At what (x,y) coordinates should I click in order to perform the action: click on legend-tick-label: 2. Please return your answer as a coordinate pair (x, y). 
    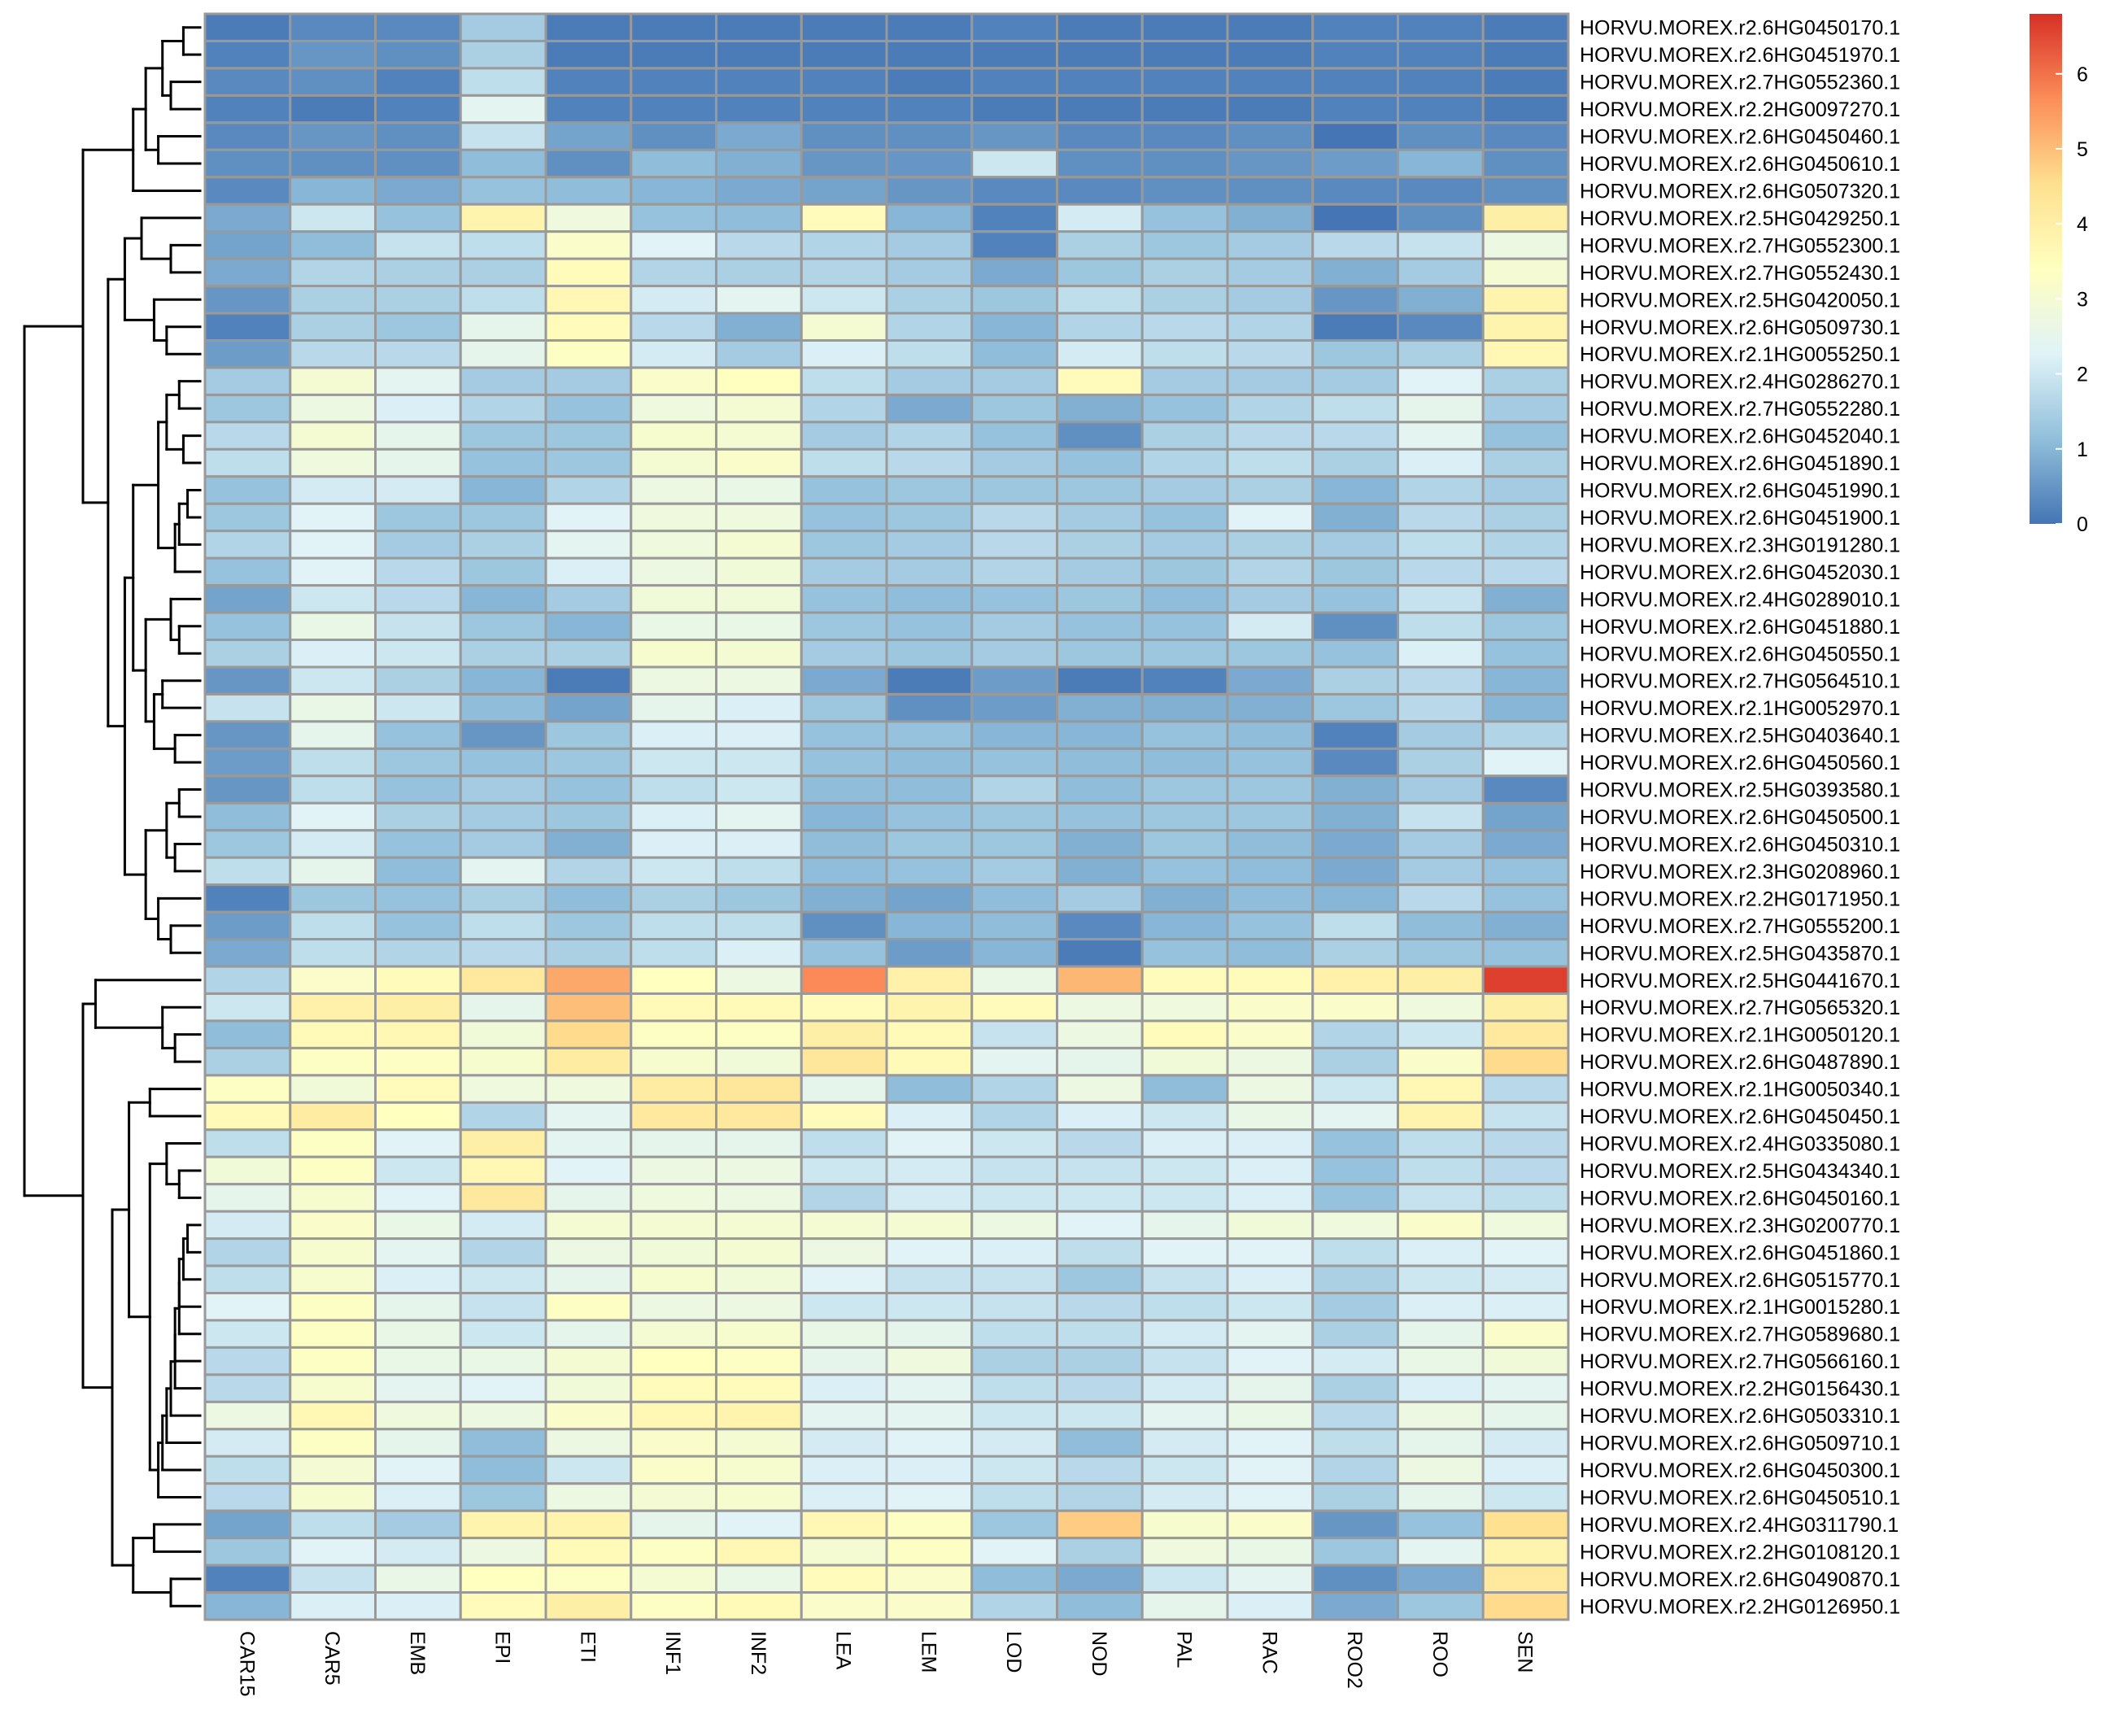
    Looking at the image, I should click on (2082, 375).